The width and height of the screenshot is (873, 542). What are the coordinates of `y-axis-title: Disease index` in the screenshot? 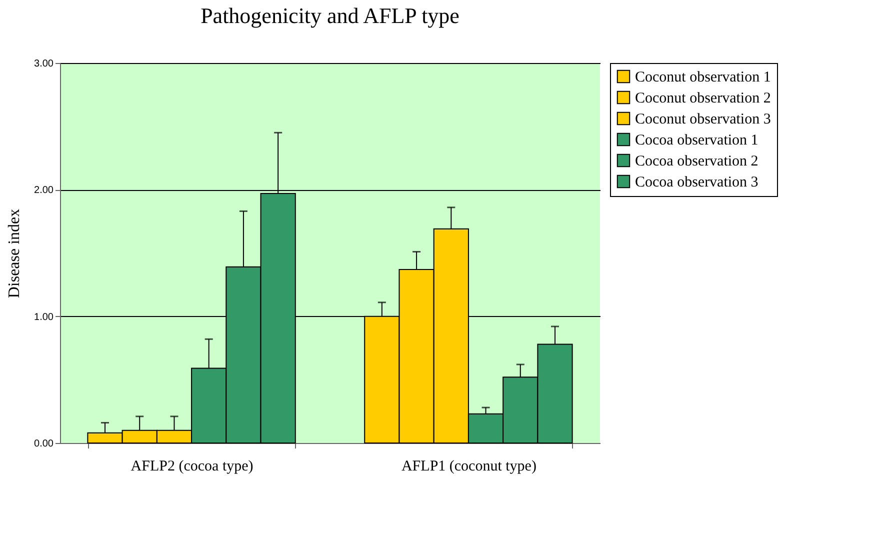 It's located at (15, 253).